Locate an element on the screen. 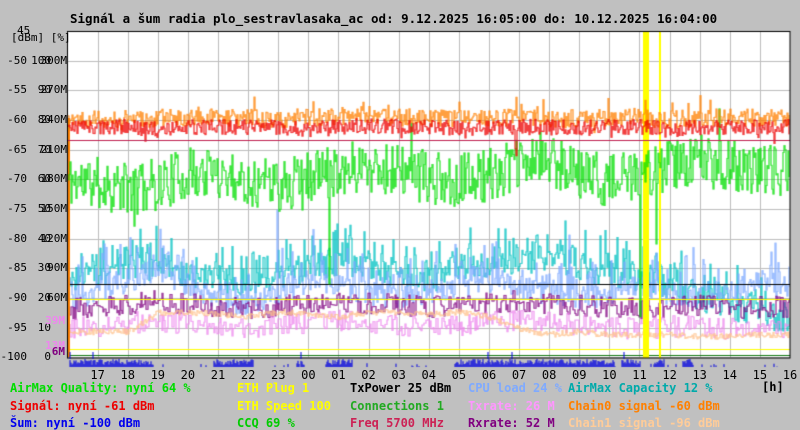 The image size is (800, 430). x-tick-hour: 22 is located at coordinates (248, 375).